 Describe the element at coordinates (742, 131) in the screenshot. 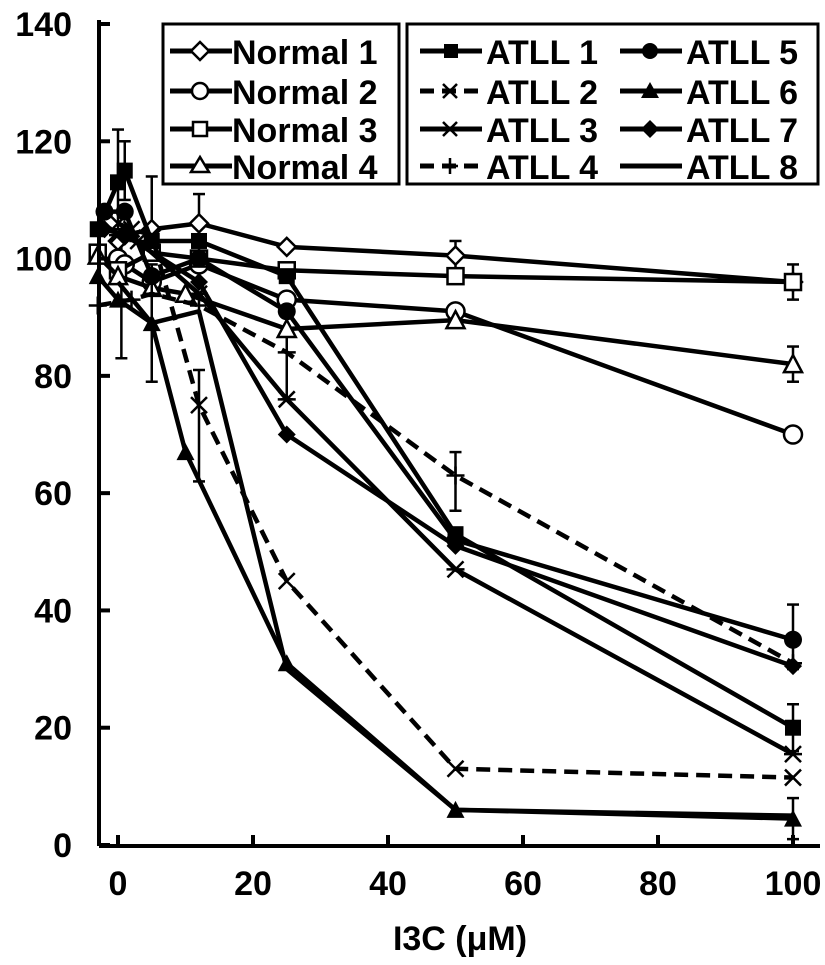

I see `legend-label: ATLL 7` at that location.